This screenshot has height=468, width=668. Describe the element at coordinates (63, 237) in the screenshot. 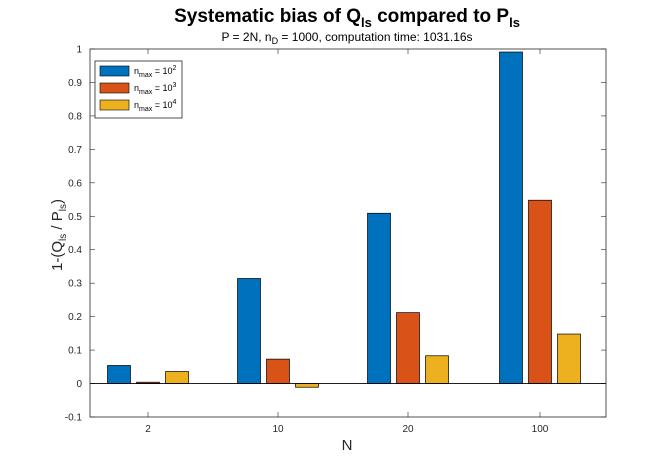

I see `y-label-sub-1: ls` at that location.